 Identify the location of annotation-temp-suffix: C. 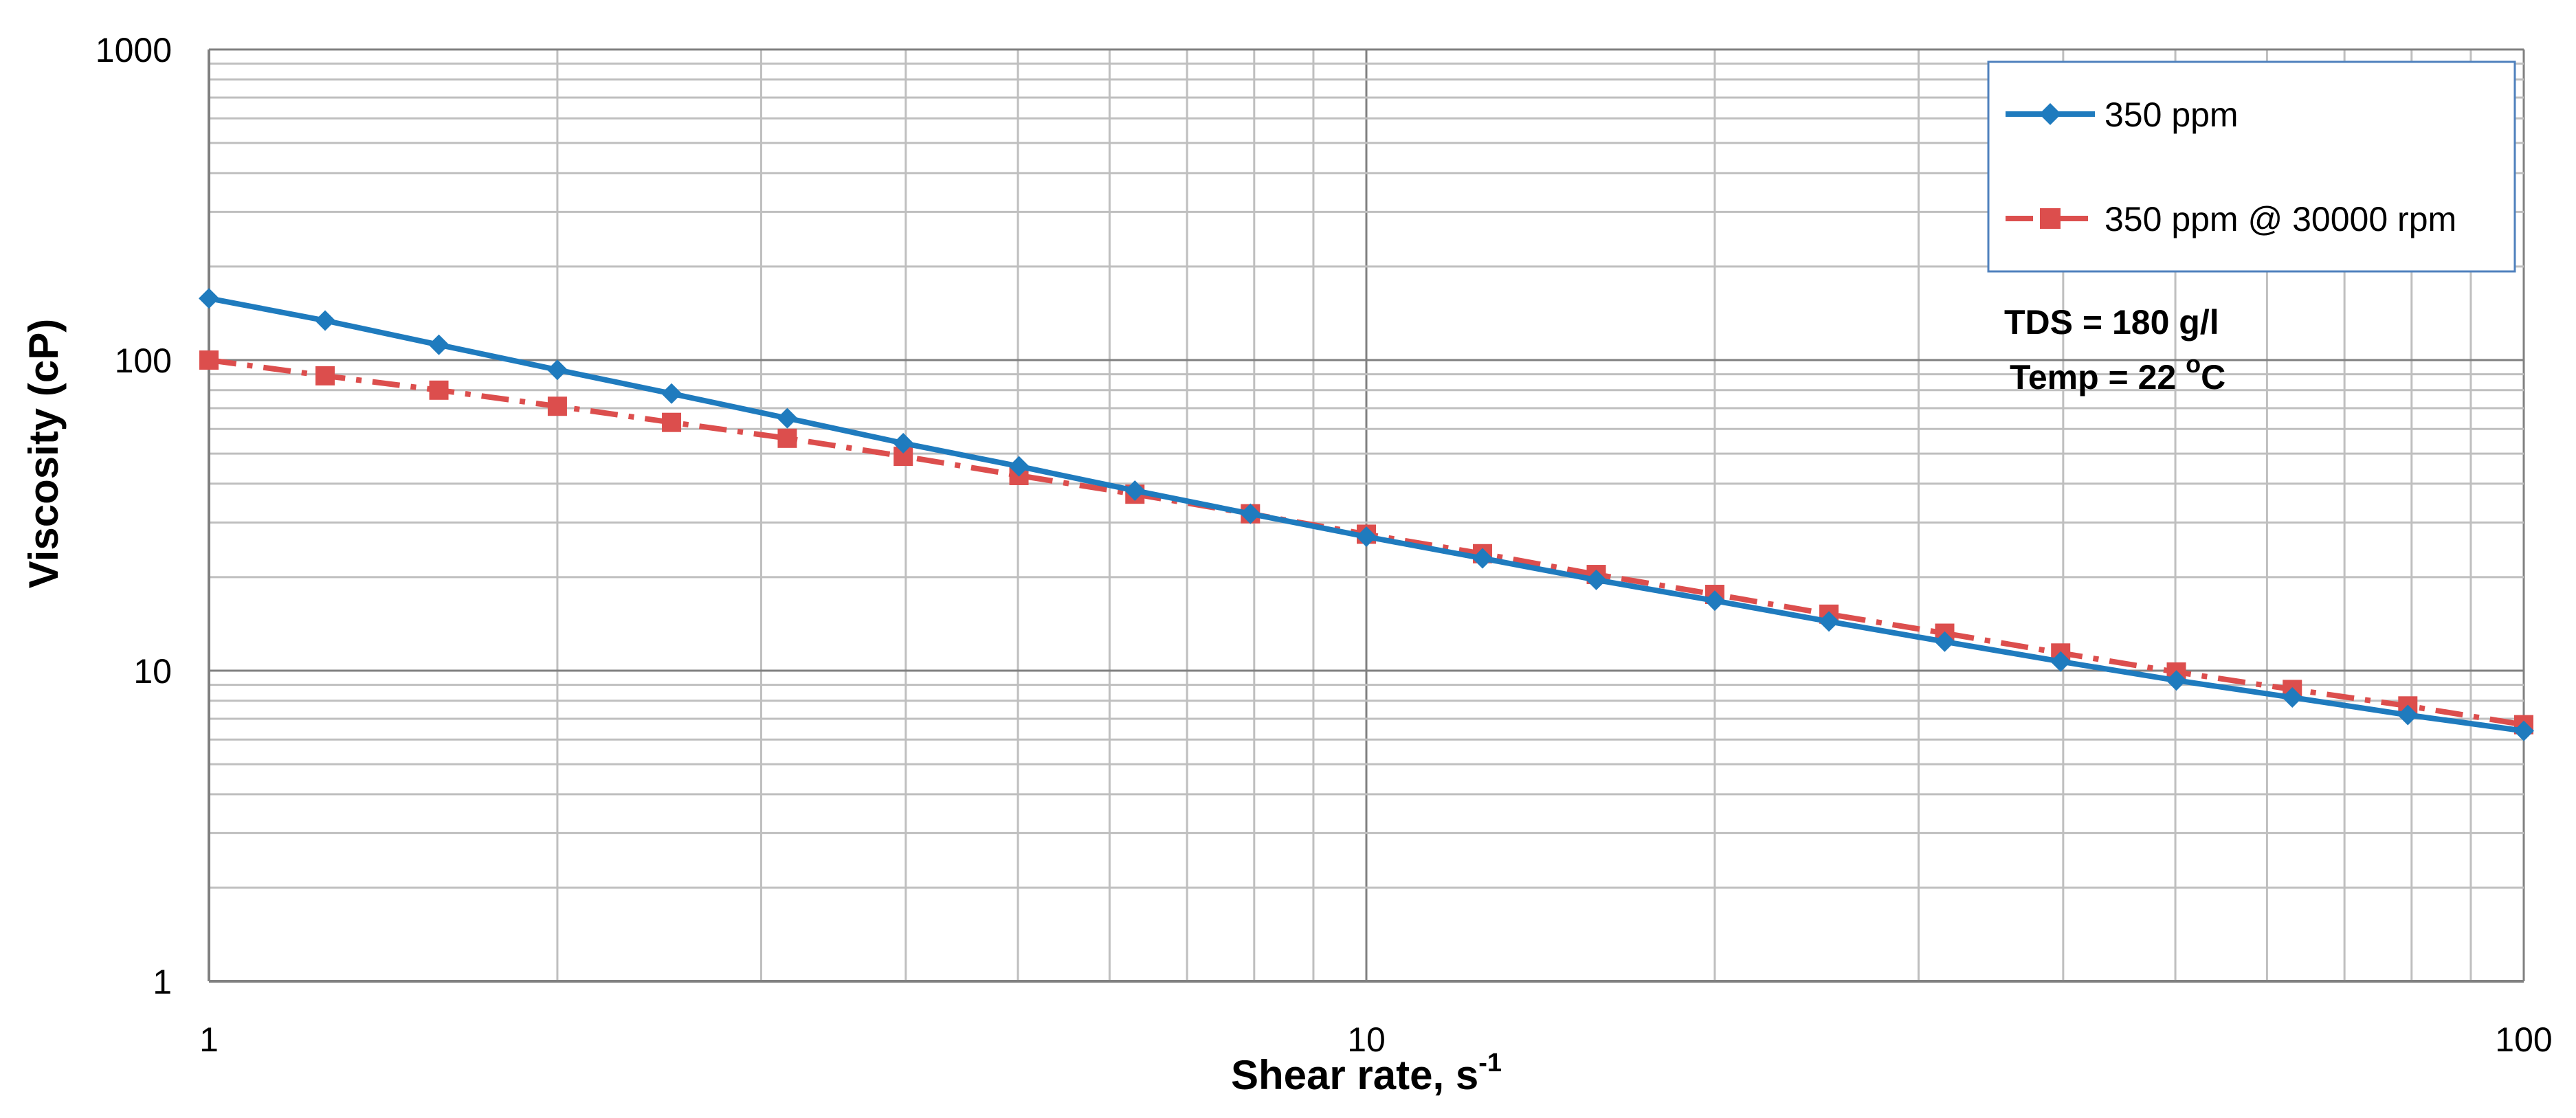
(2213, 377).